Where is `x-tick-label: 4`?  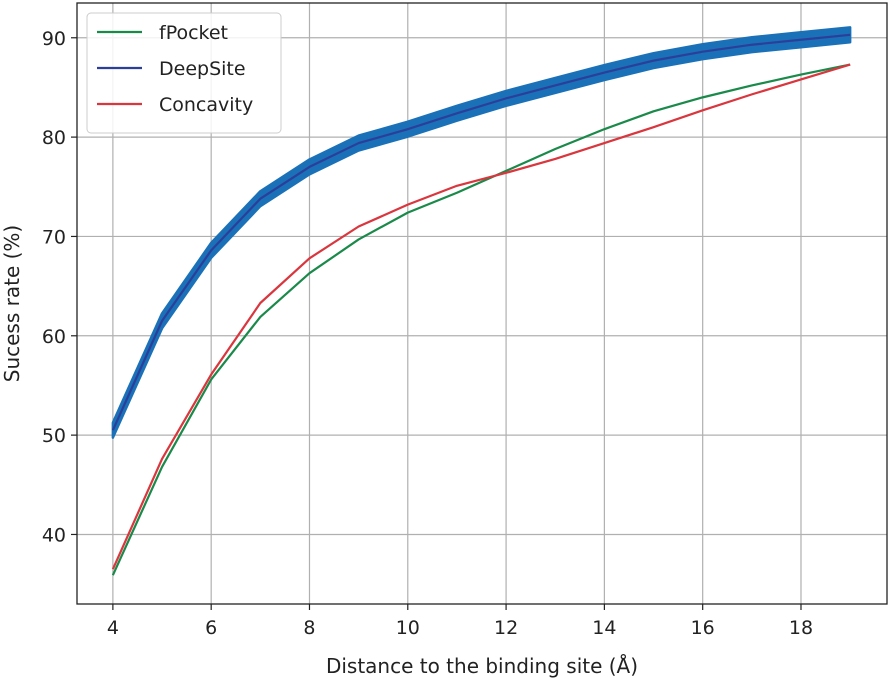 x-tick-label: 4 is located at coordinates (113, 628).